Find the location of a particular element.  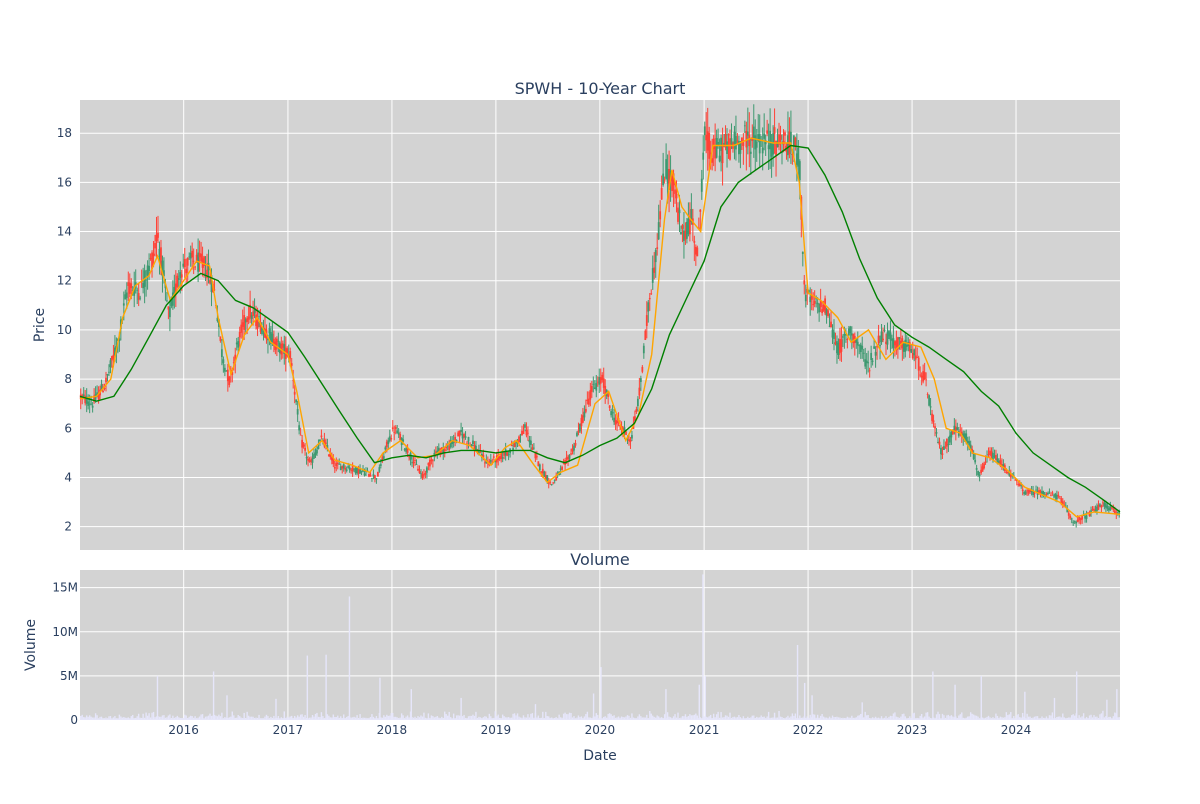

price-y-tick-label: 6 is located at coordinates (68, 428).